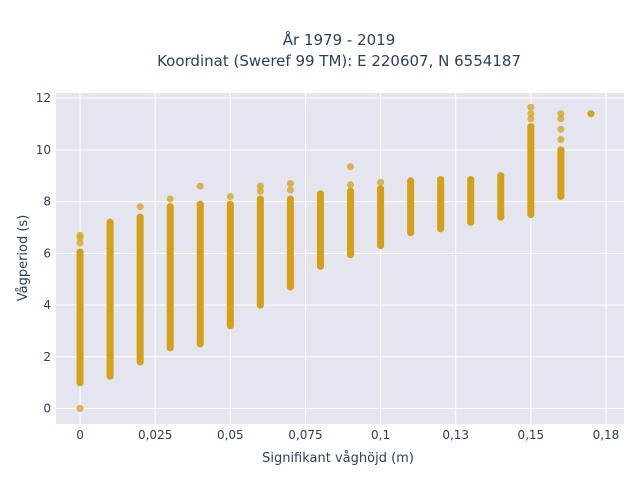 The height and width of the screenshot is (480, 640). I want to click on y-tick-label: 8, so click(47, 202).